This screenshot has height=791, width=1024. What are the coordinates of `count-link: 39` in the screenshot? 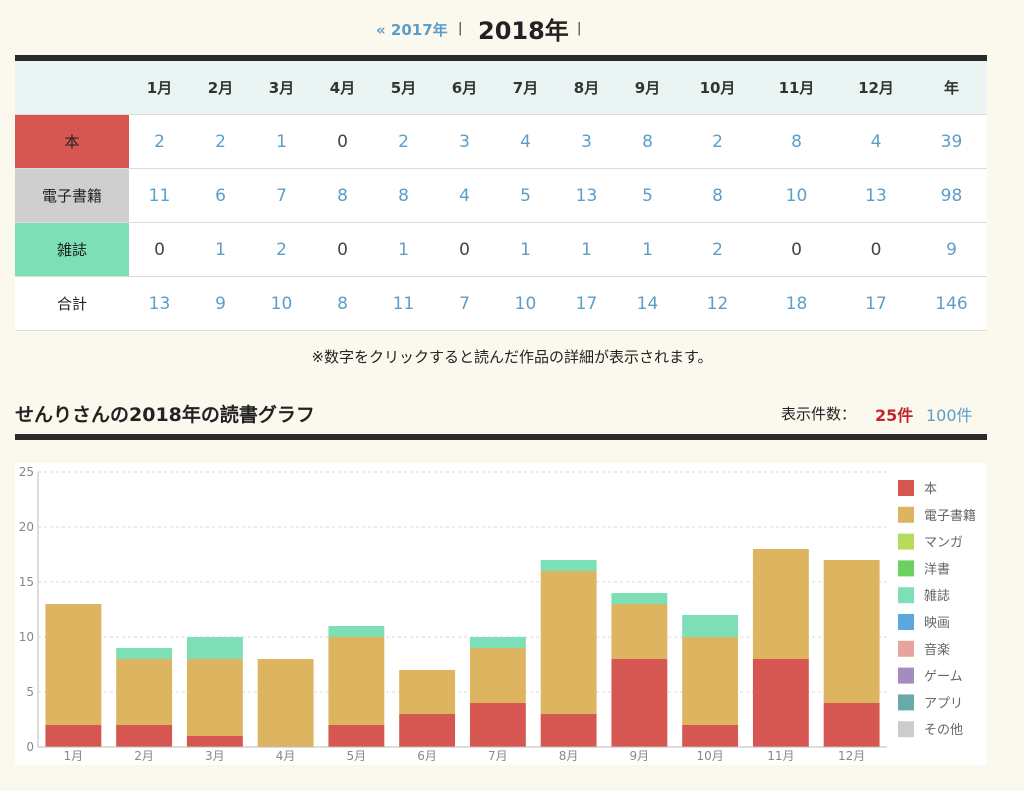 It's located at (951, 142).